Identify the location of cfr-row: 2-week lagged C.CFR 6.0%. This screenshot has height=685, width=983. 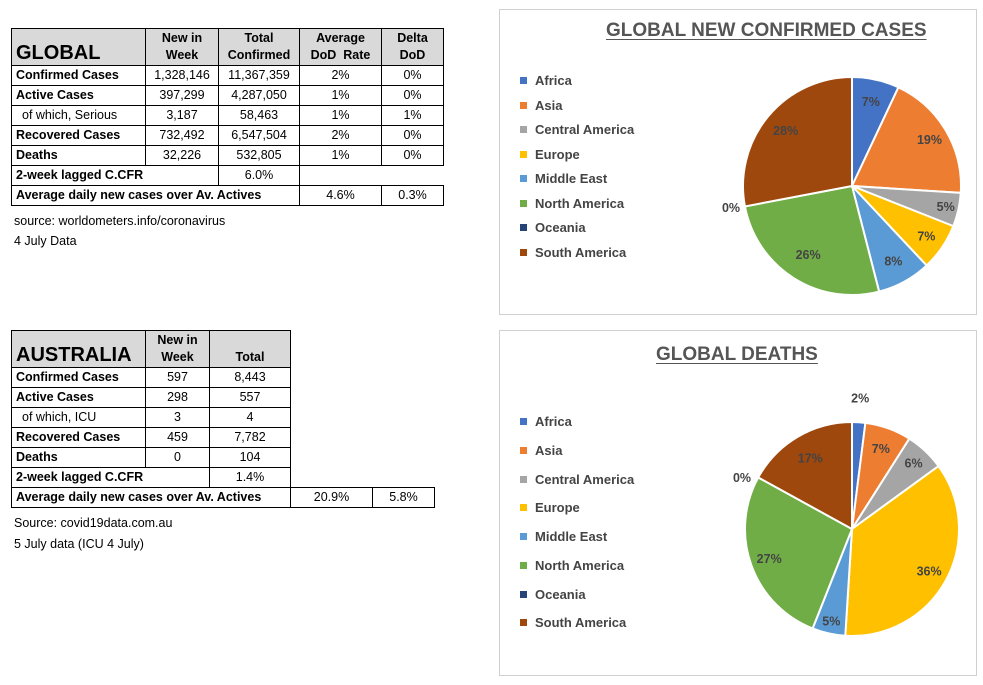
(227, 175).